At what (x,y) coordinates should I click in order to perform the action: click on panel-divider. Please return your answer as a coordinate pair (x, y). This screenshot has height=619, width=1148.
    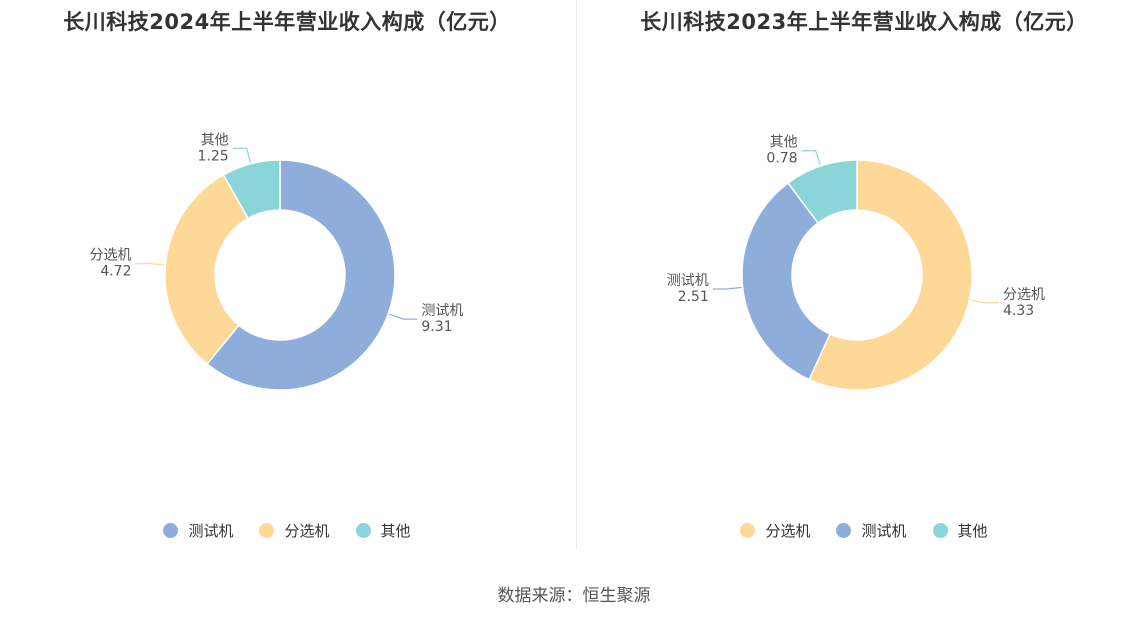
    Looking at the image, I should click on (576, 275).